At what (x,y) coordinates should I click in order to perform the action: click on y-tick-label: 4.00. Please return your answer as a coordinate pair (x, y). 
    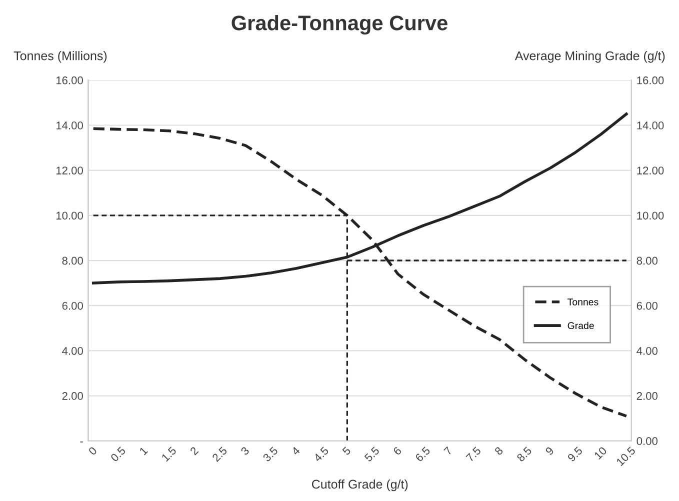
    Looking at the image, I should click on (72, 350).